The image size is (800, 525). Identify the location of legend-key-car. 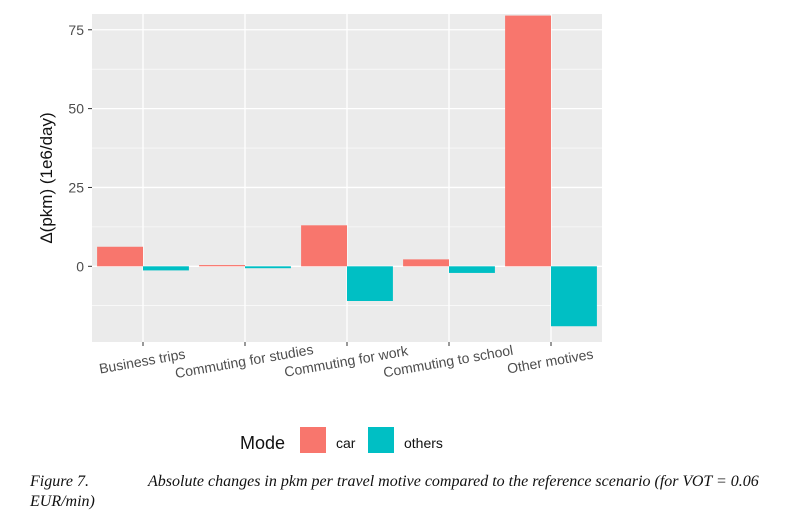
(313, 440).